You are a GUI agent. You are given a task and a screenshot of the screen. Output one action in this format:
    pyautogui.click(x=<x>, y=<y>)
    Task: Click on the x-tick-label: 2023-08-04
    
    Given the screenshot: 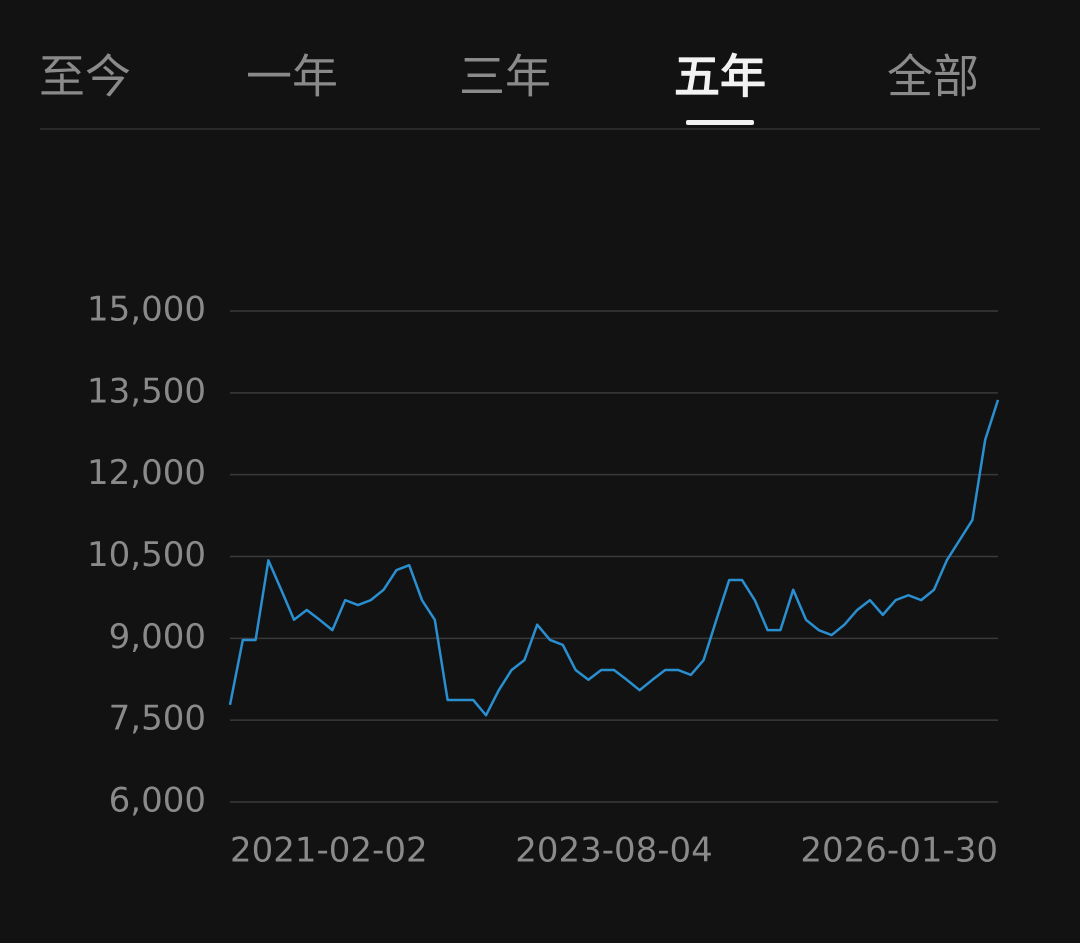 What is the action you would take?
    pyautogui.click(x=614, y=851)
    